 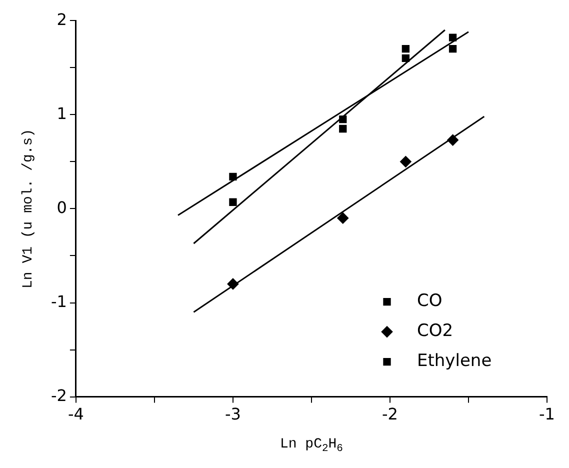 I want to click on x-tick-label: -3, so click(x=232, y=414).